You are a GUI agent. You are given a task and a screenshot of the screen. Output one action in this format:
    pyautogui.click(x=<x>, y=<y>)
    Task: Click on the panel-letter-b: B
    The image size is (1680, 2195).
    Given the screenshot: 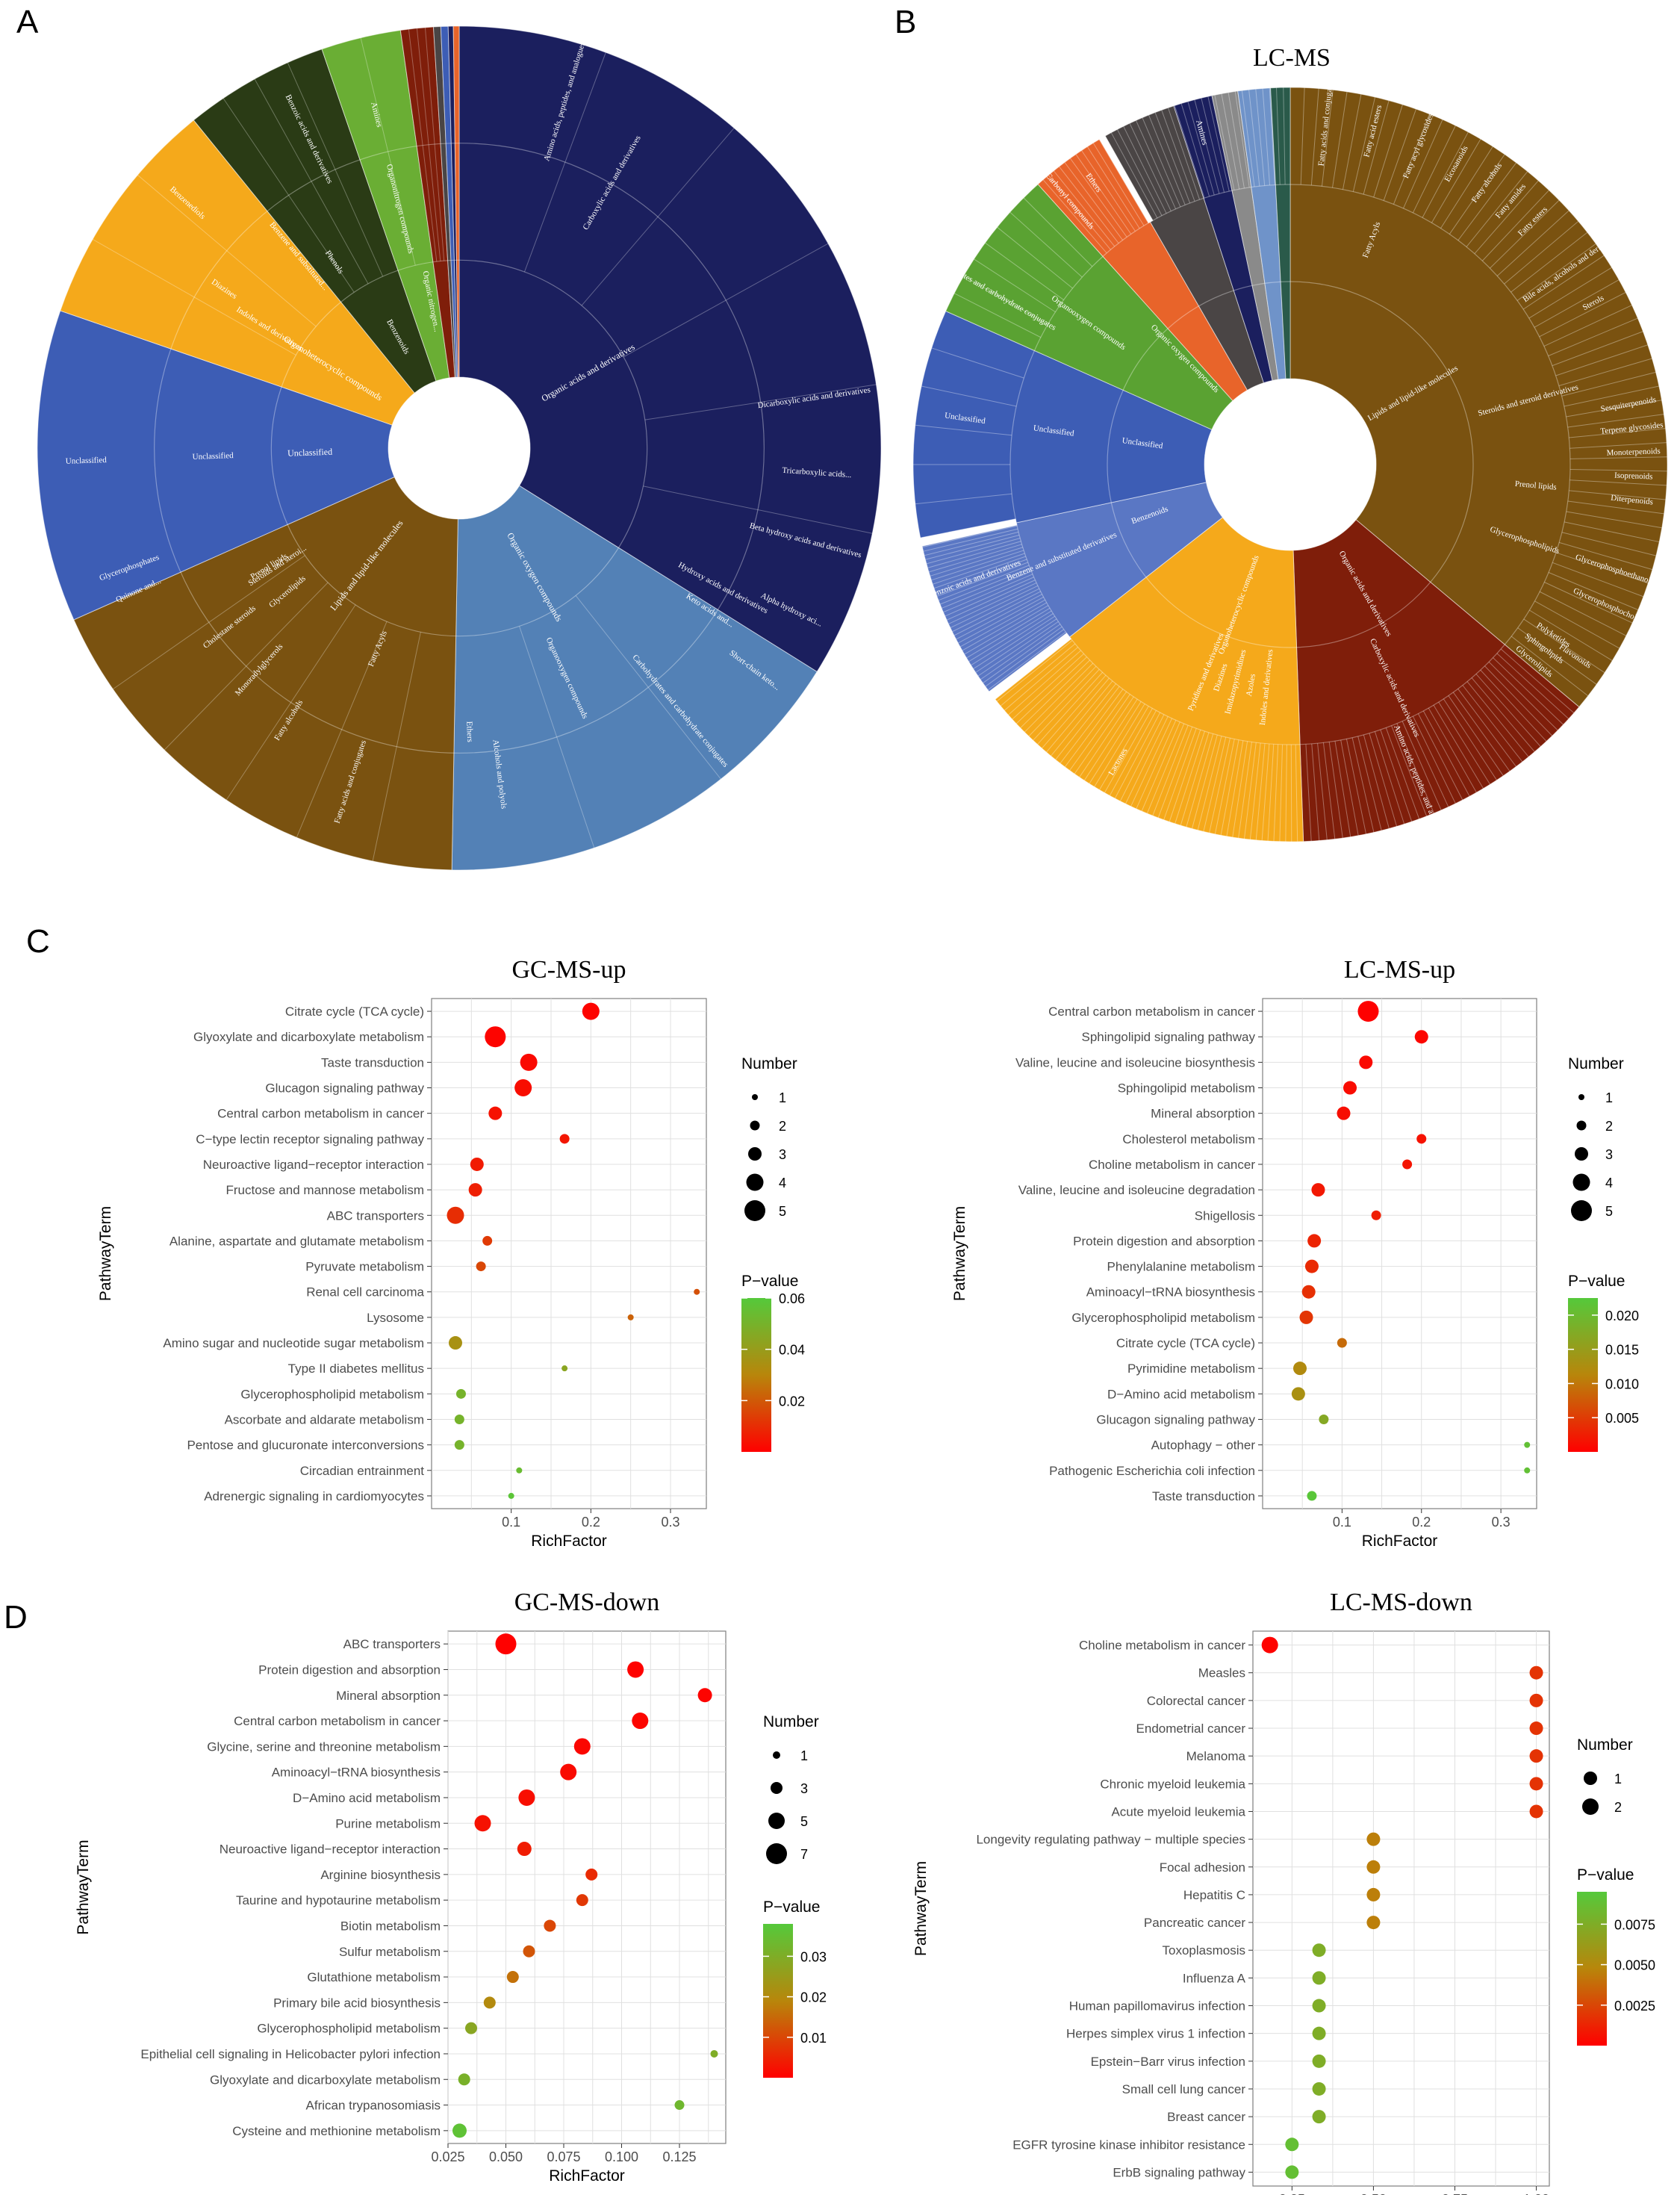 What is the action you would take?
    pyautogui.click(x=905, y=22)
    